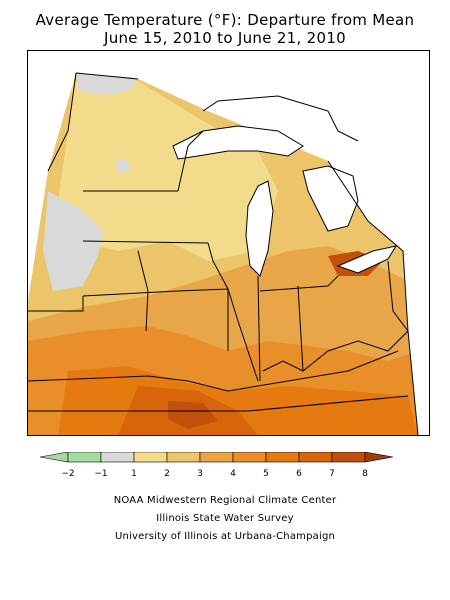  What do you see at coordinates (332, 474) in the screenshot?
I see `legend-tick-label: 7` at bounding box center [332, 474].